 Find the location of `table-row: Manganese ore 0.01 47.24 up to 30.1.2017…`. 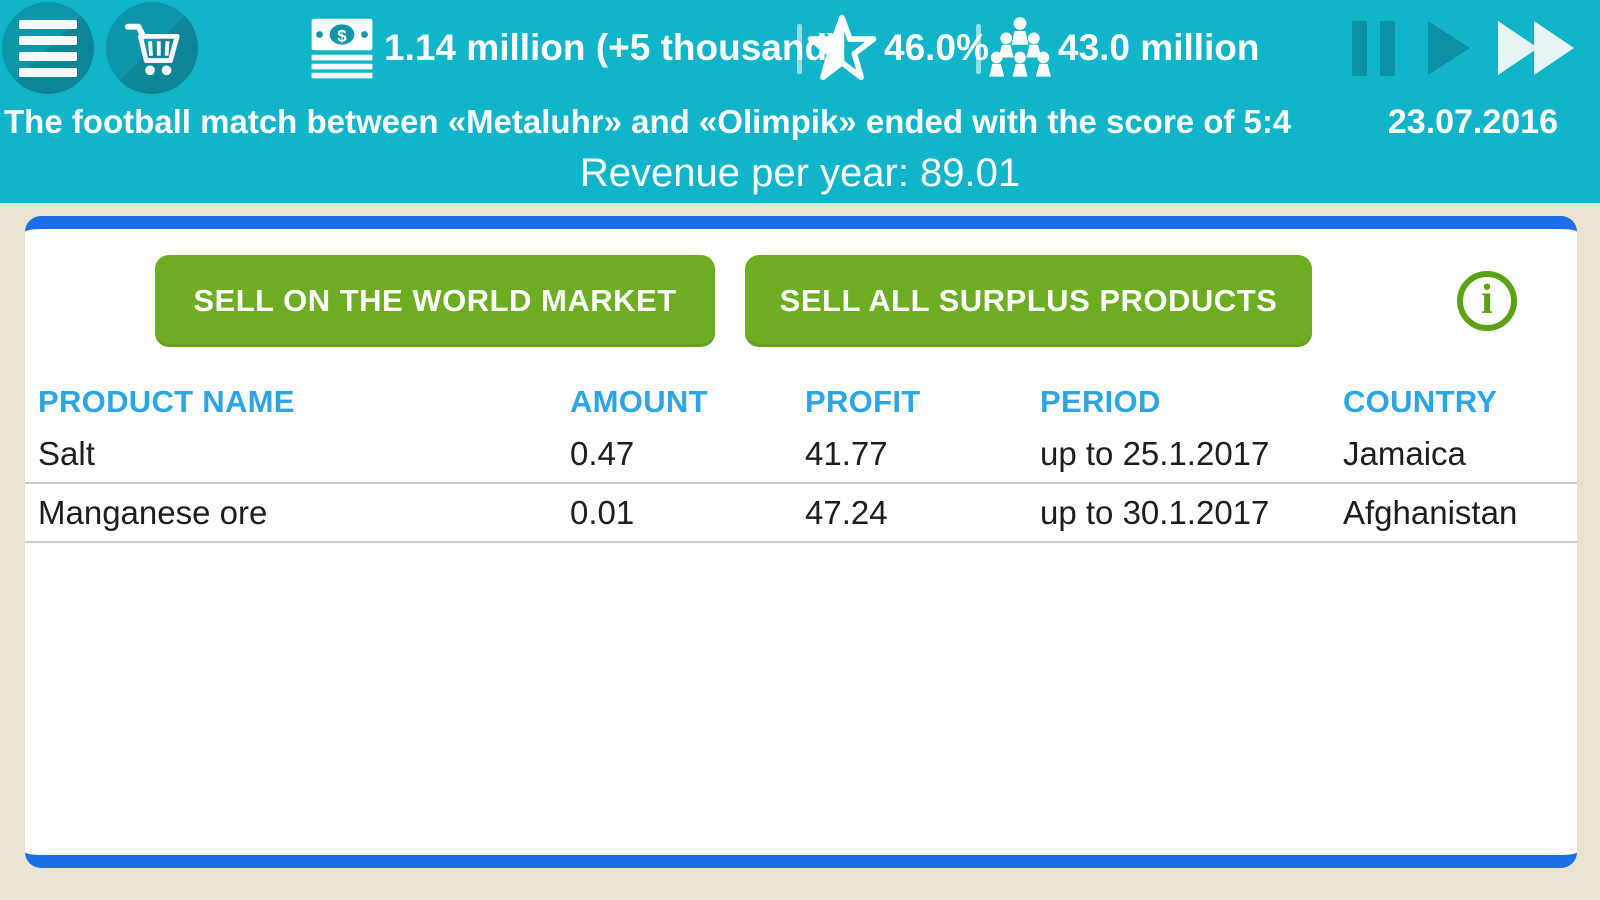

table-row: Manganese ore 0.01 47.24 up to 30.1.2017… is located at coordinates (801, 513).